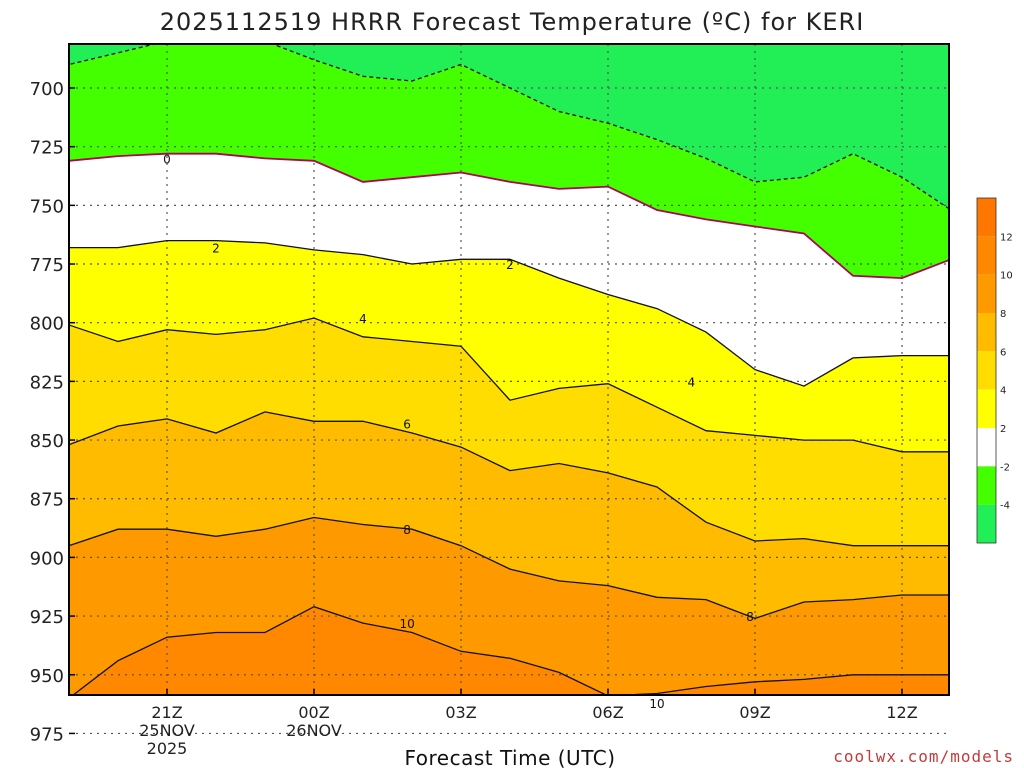  I want to click on fill-band, so click(511, 650).